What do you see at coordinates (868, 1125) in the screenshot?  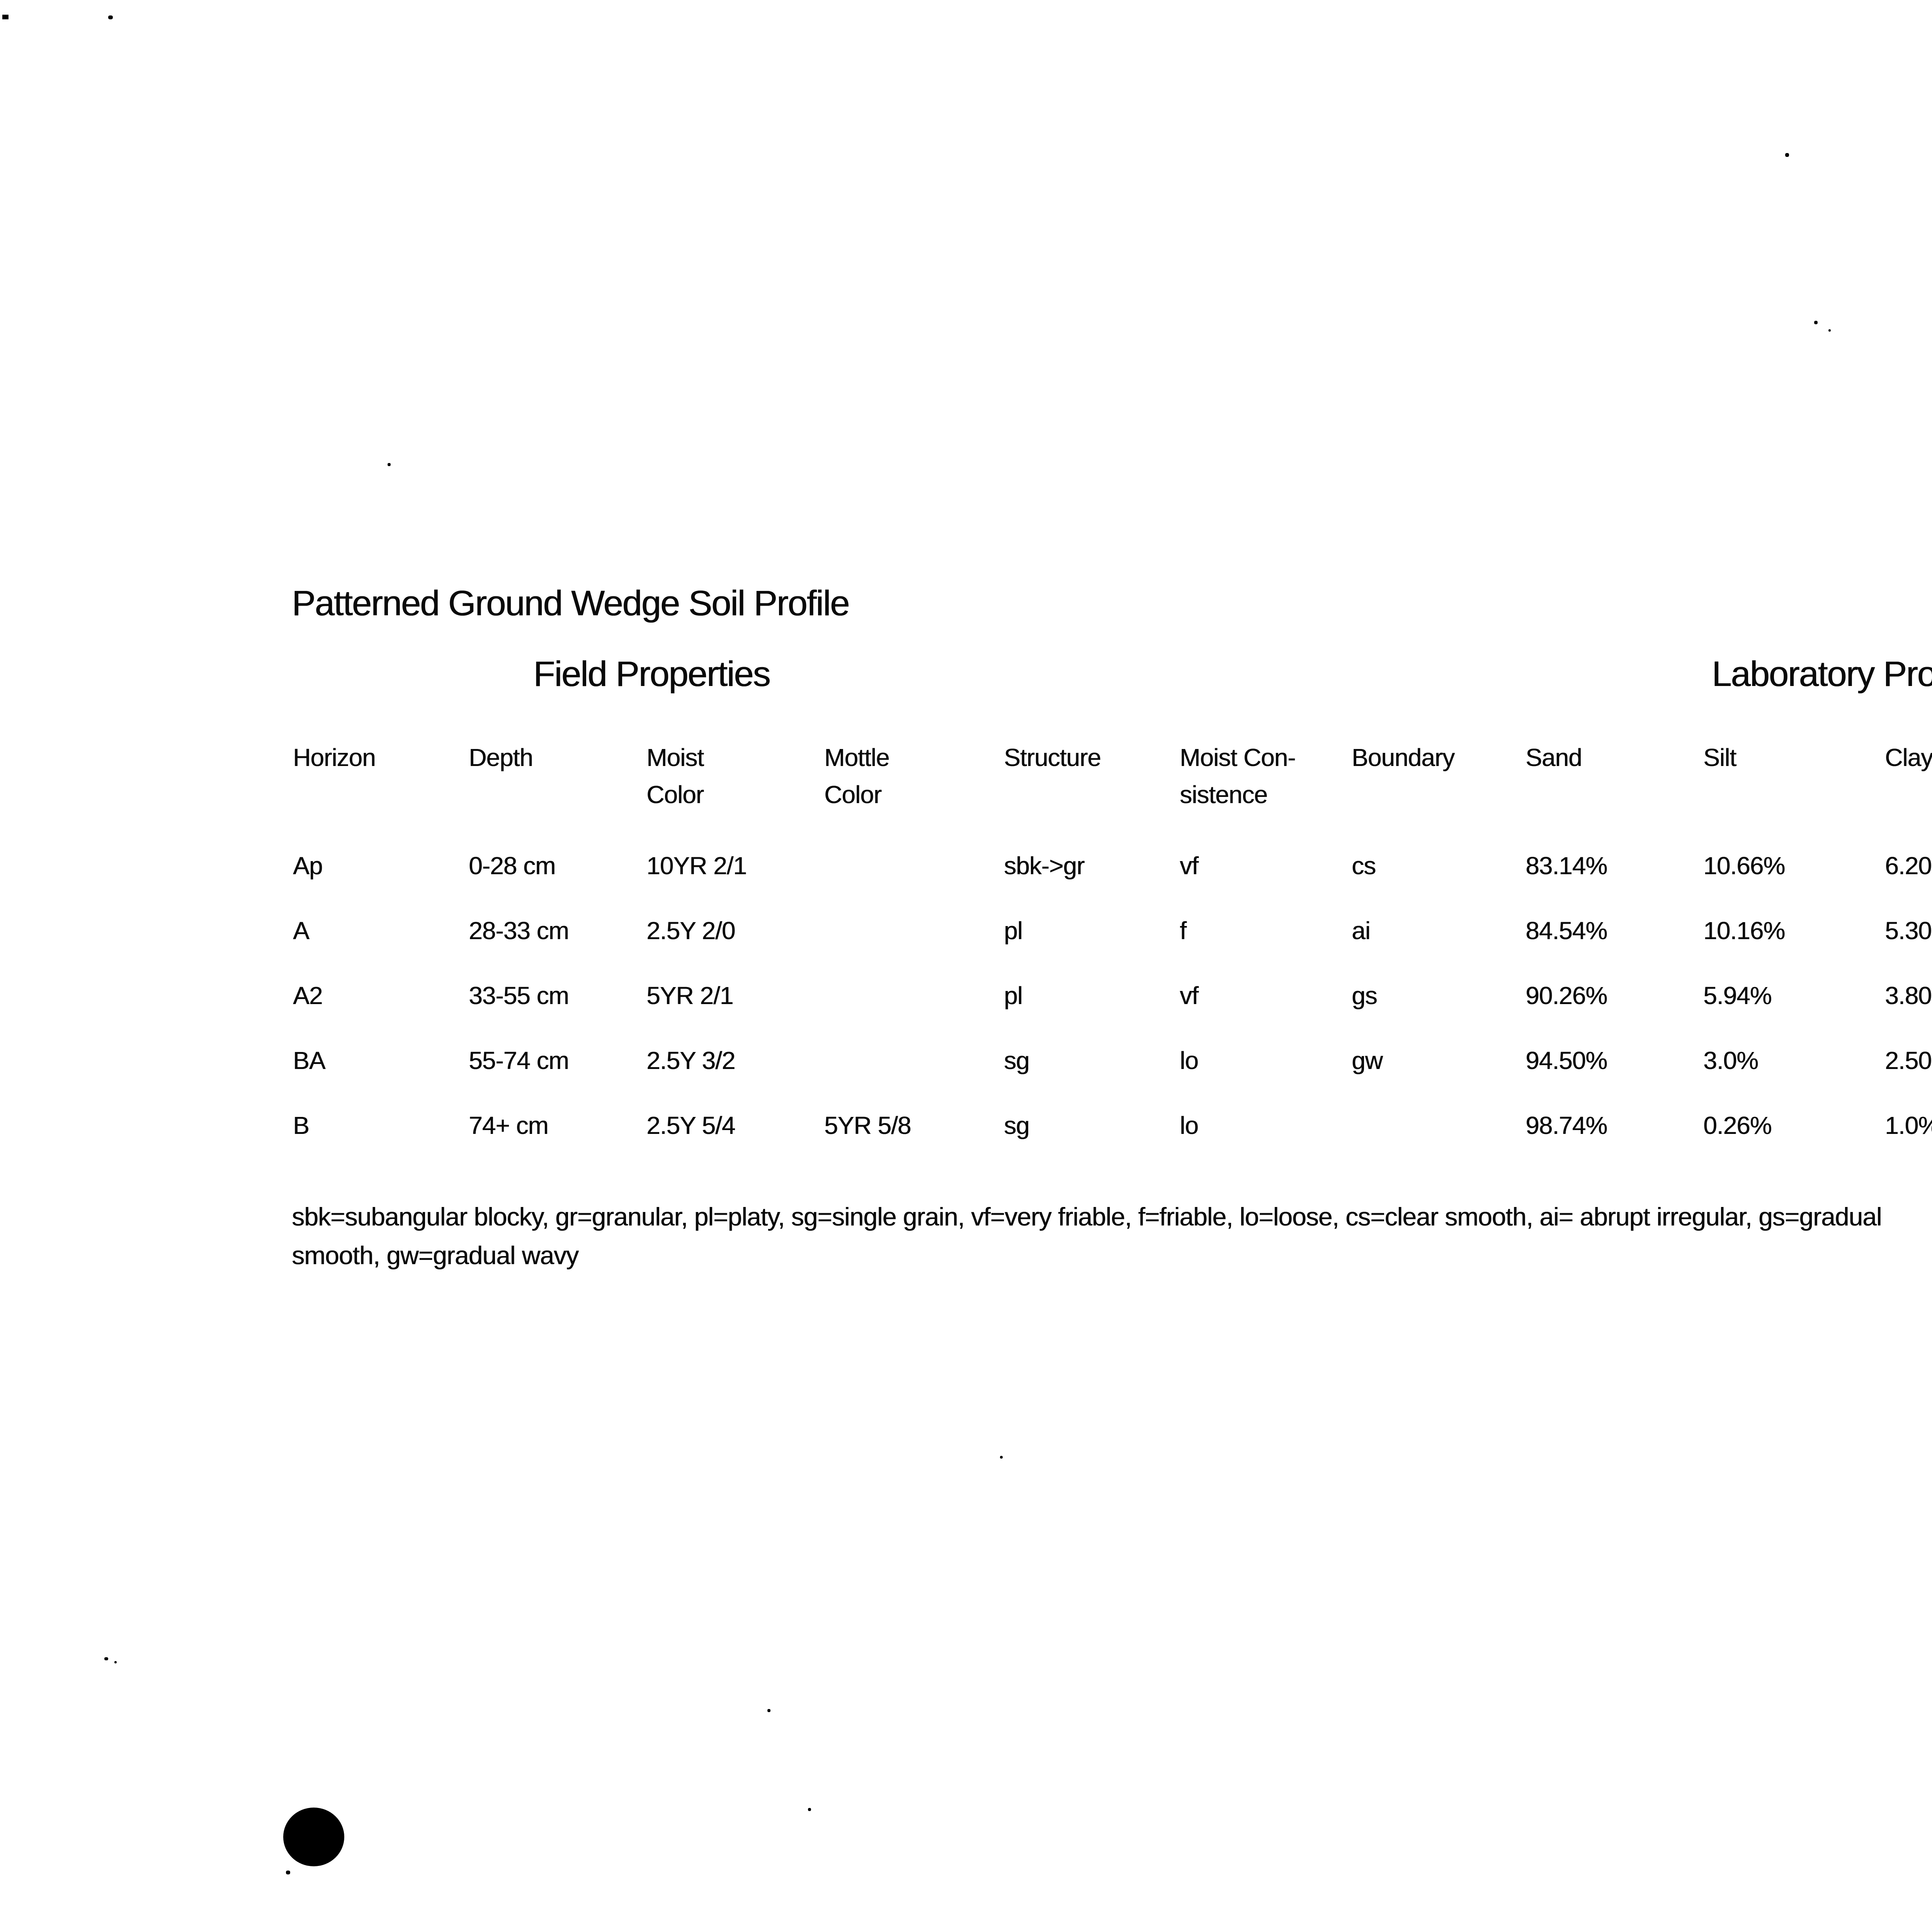 I see `cell-text: 5YR 5/8` at bounding box center [868, 1125].